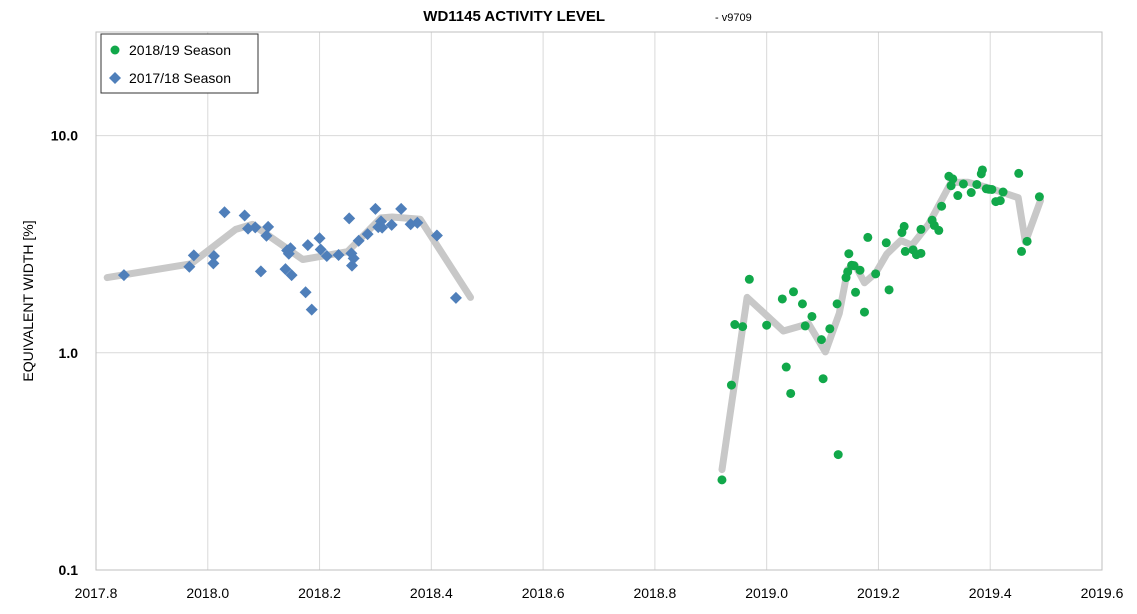 The image size is (1137, 614). I want to click on legend-marker, so click(115, 50).